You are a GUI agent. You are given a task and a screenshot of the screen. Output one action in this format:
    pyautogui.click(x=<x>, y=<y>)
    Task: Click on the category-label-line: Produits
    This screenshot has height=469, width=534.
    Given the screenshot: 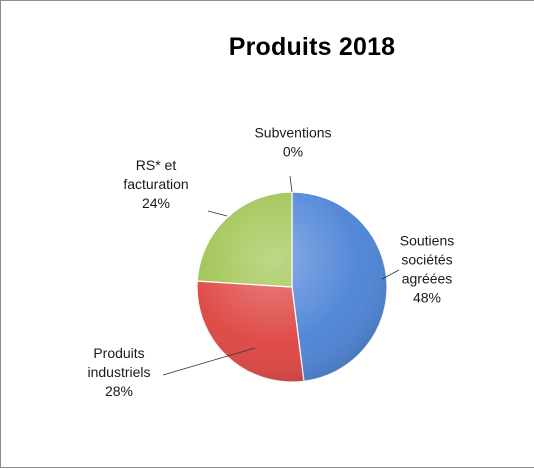 What is the action you would take?
    pyautogui.click(x=118, y=353)
    